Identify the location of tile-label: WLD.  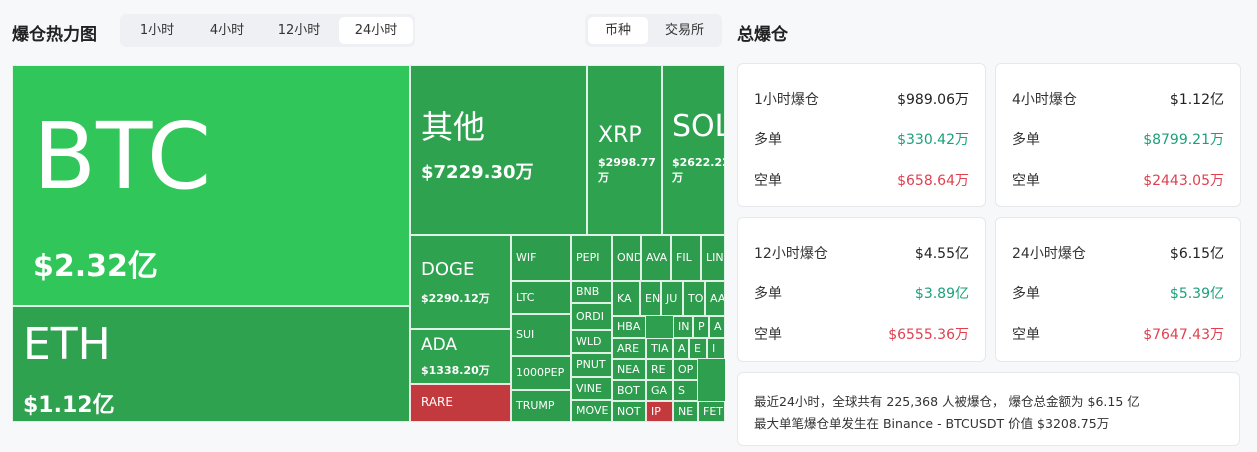
(589, 341).